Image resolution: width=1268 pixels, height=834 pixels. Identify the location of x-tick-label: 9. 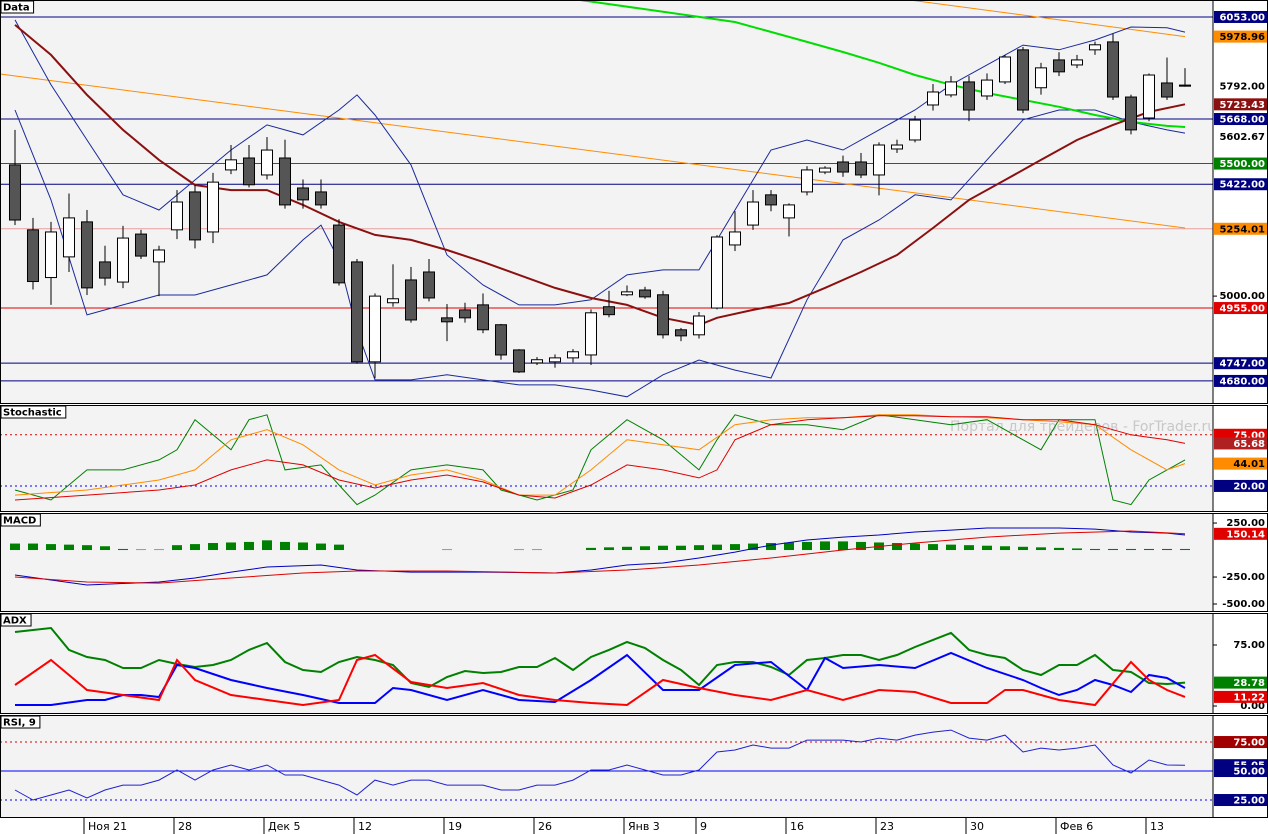
(703, 826).